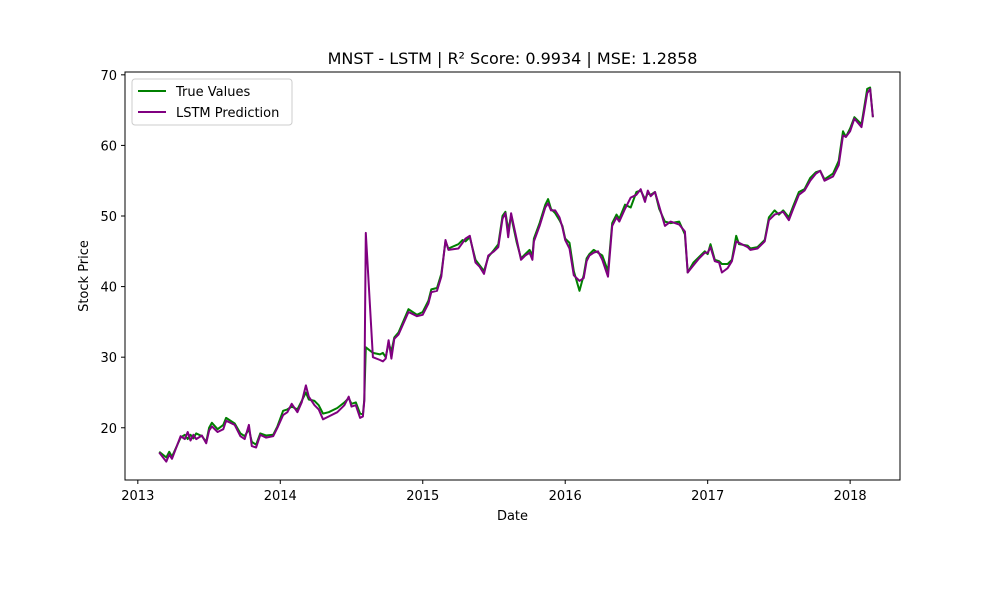 Image resolution: width=1000 pixels, height=600 pixels. Describe the element at coordinates (494, 492) in the screenshot. I see `x-axis: 2013 2014 2015 2016 2017 2018` at that location.